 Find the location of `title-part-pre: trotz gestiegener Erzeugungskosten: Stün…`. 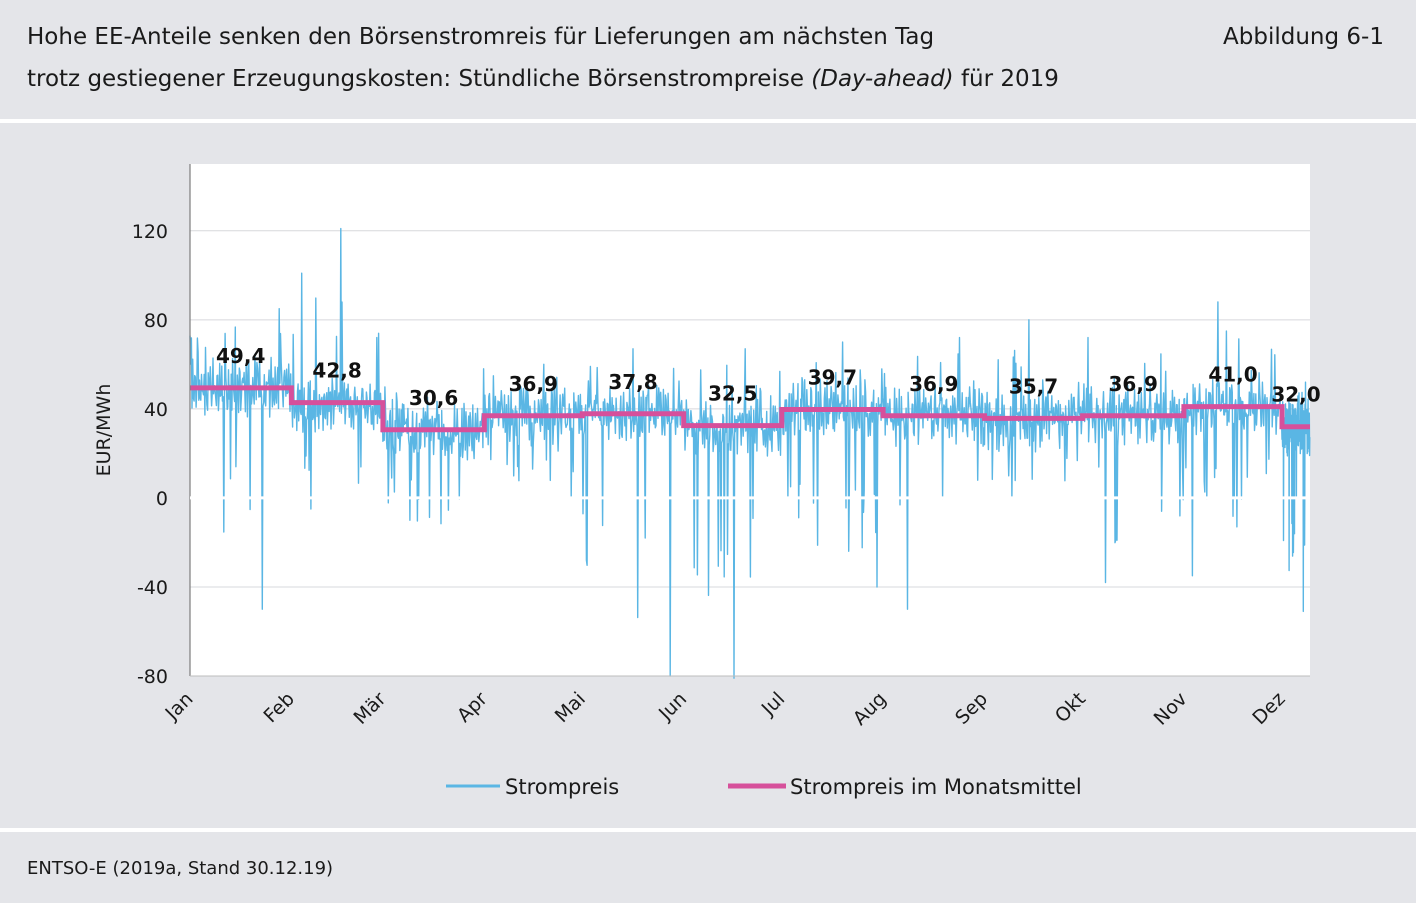

title-part-pre: trotz gestiegener Erzeugungskosten: Stün… is located at coordinates (419, 79).